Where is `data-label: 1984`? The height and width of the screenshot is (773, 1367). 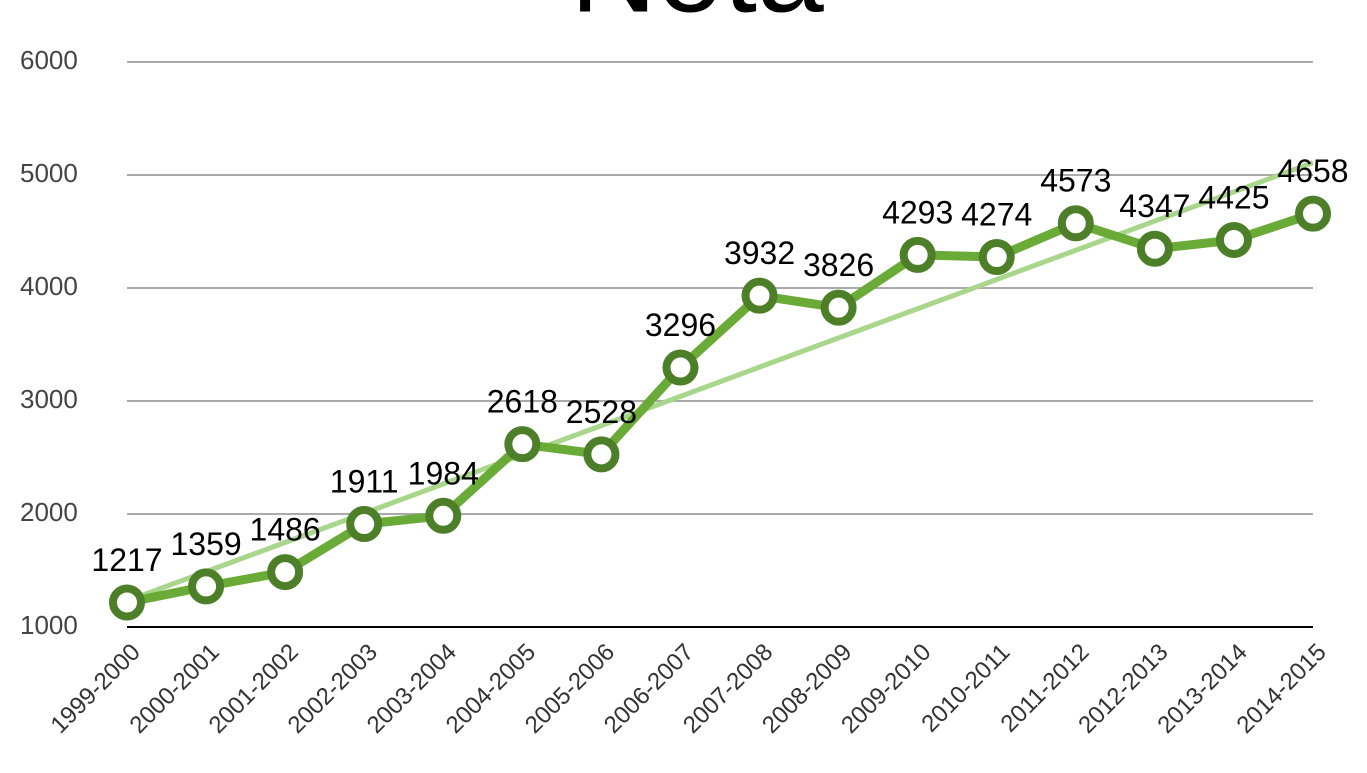 data-label: 1984 is located at coordinates (443, 473).